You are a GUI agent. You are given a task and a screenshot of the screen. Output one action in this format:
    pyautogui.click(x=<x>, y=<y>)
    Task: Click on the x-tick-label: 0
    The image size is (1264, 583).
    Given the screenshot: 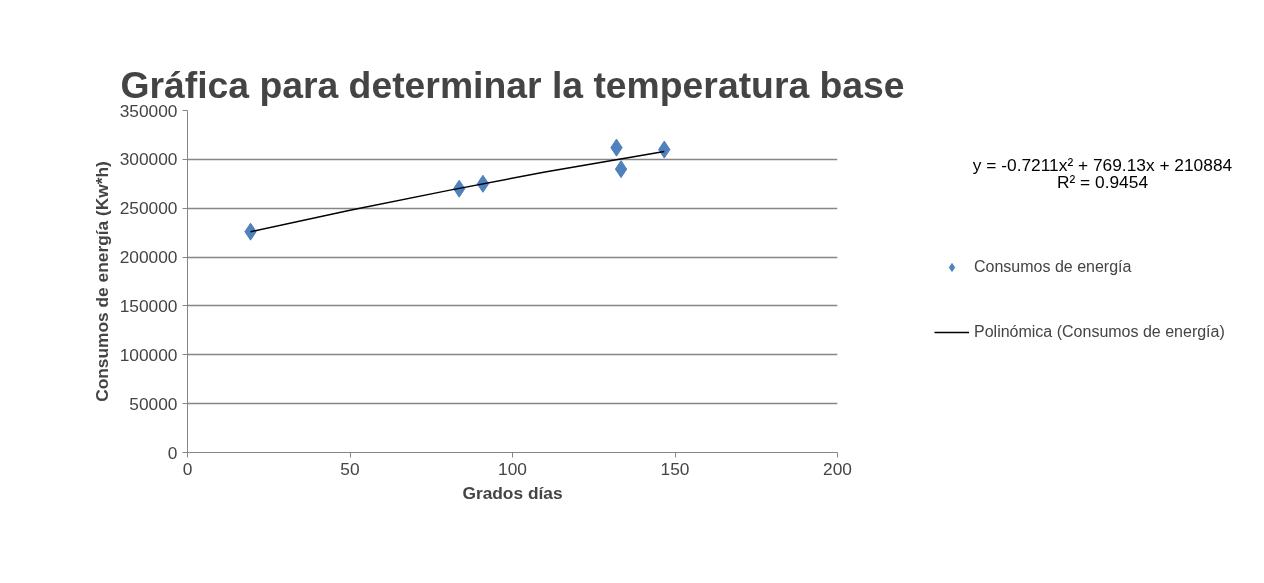 What is the action you would take?
    pyautogui.click(x=187, y=468)
    